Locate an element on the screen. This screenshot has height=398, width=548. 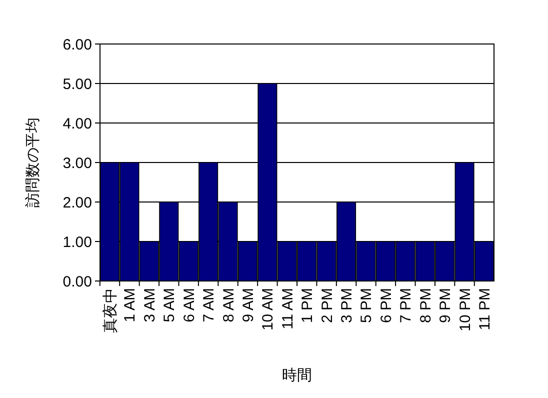
x-tick-label: 9 PM is located at coordinates (445, 306).